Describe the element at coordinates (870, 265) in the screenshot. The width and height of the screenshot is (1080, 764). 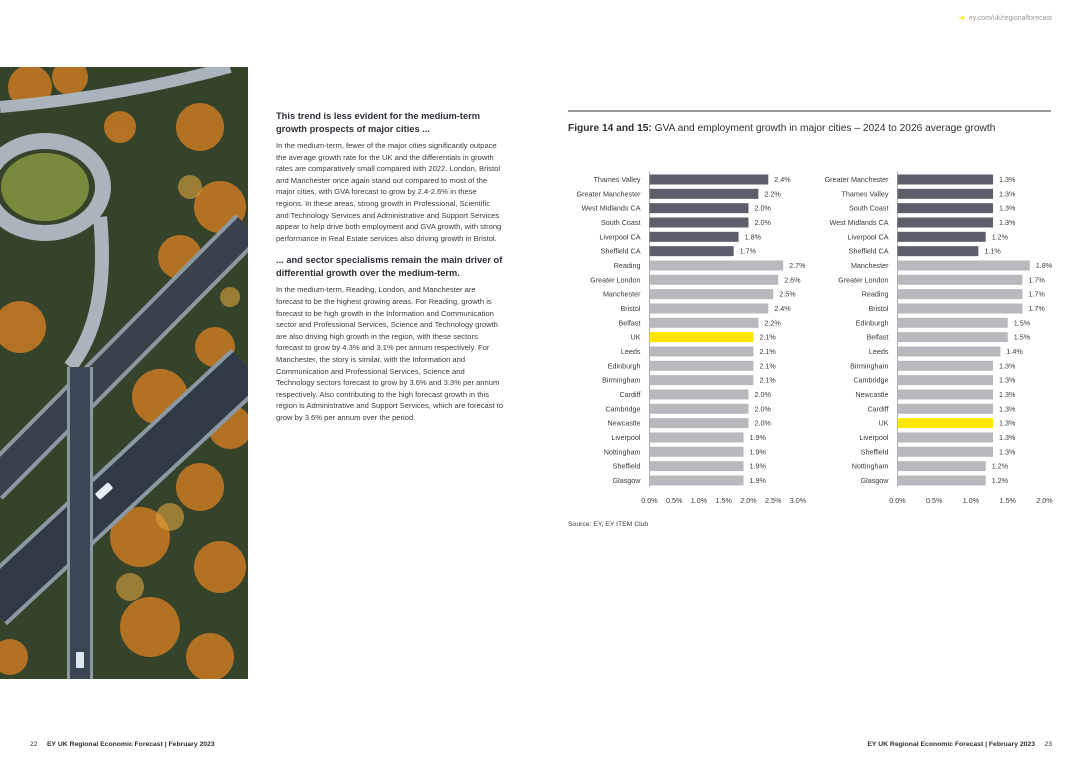
I see `category-label: Manchester` at that location.